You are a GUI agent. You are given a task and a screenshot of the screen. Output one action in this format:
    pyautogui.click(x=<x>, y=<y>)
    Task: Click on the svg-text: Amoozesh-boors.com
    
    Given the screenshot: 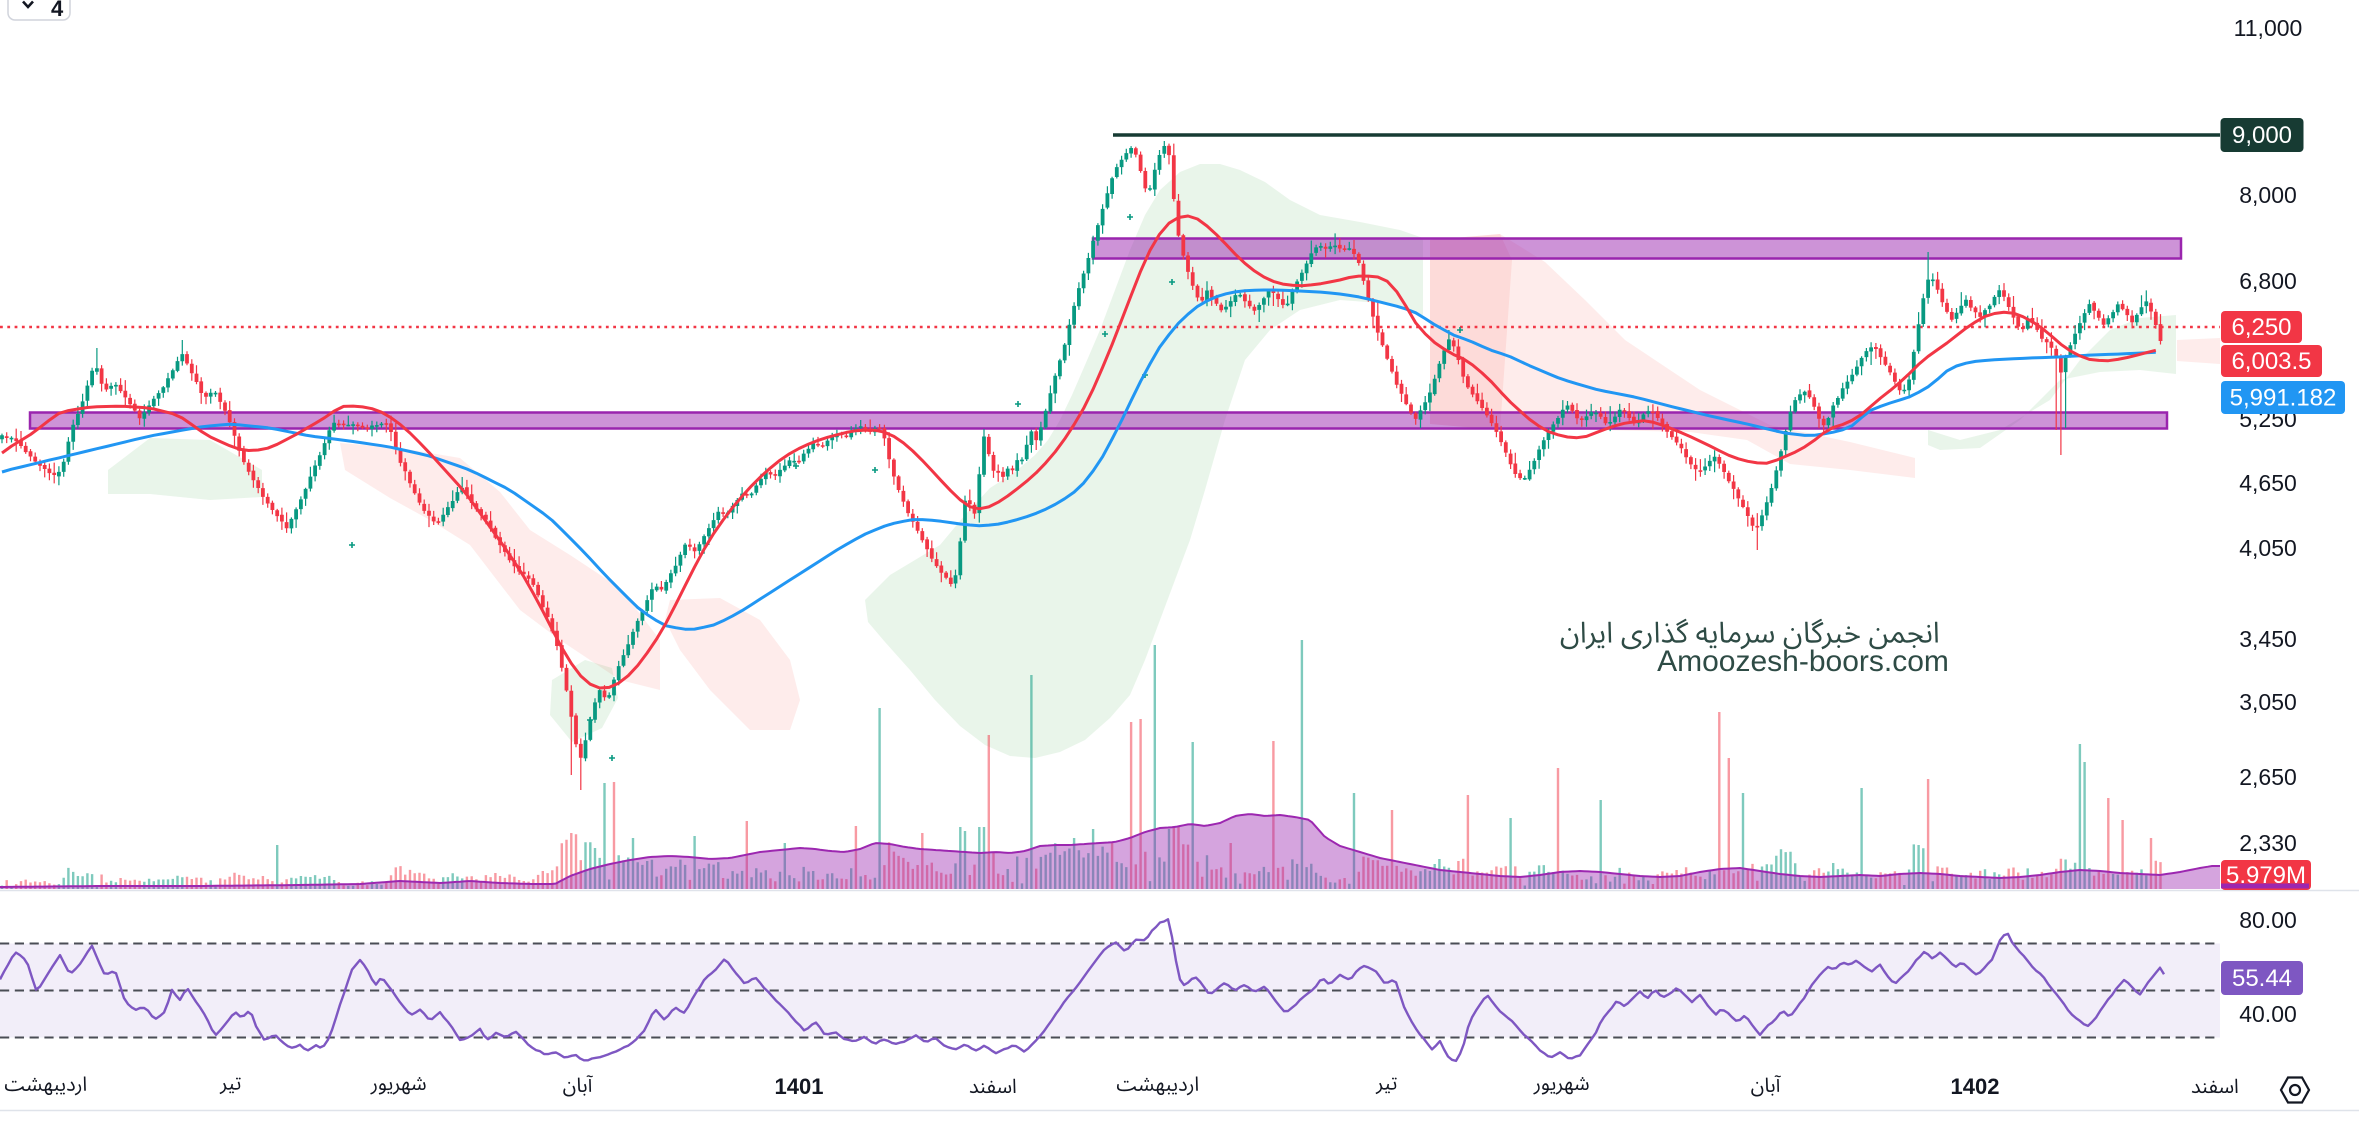 What is the action you would take?
    pyautogui.click(x=1803, y=661)
    